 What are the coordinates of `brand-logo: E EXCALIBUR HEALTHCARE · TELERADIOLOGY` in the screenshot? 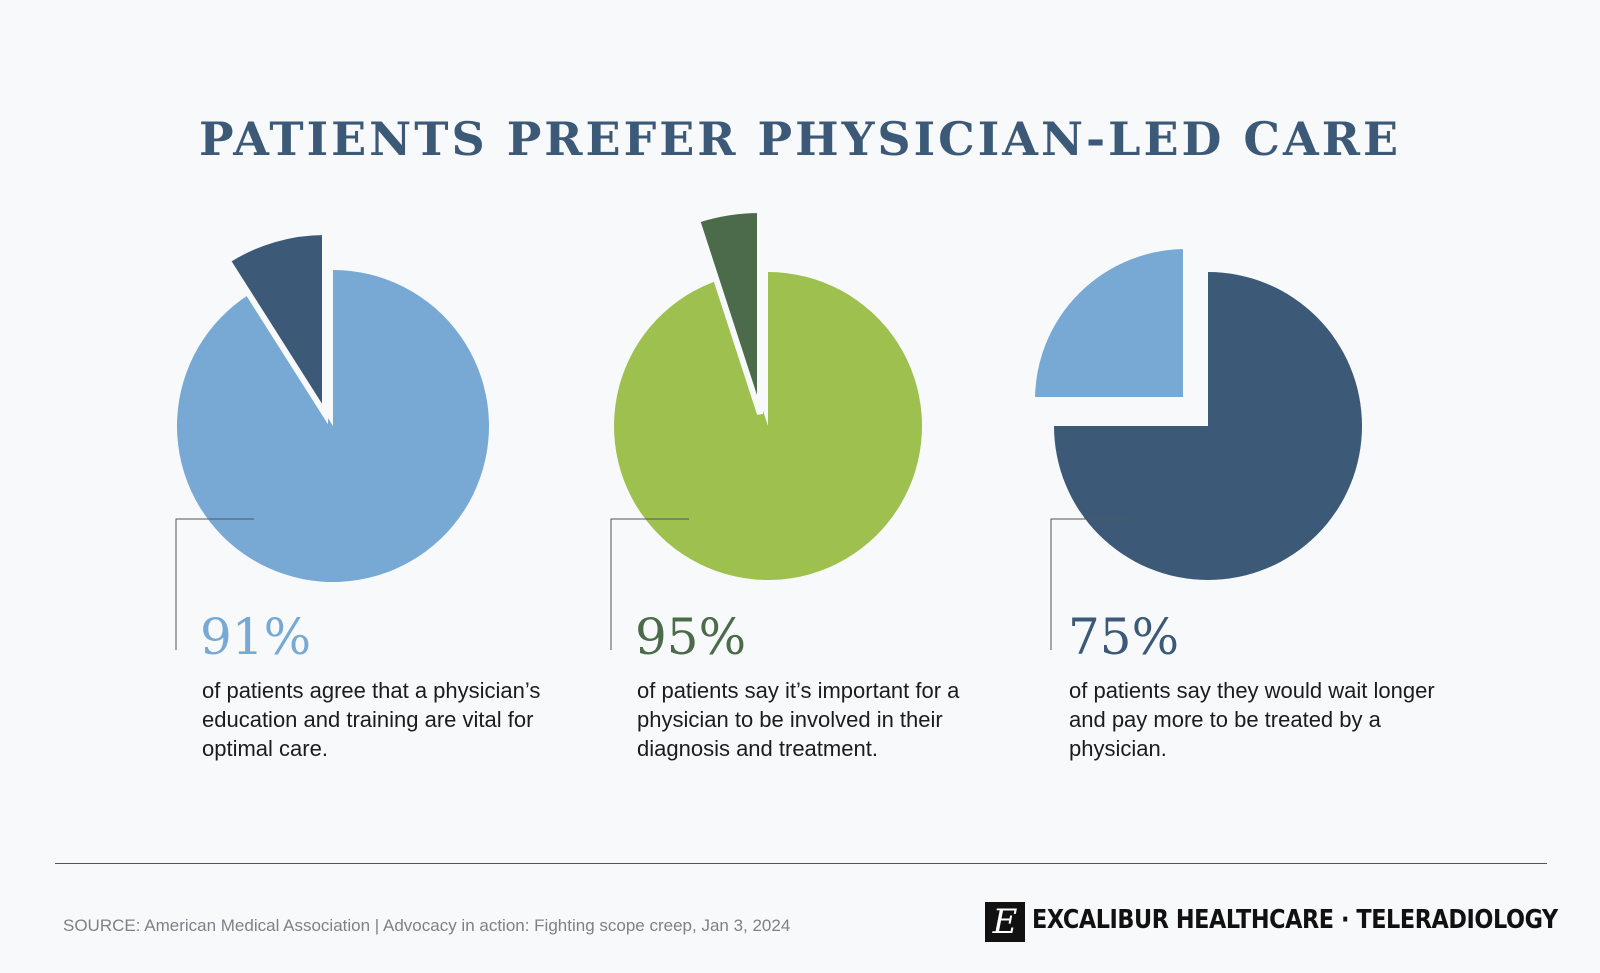 It's located at (1265, 922).